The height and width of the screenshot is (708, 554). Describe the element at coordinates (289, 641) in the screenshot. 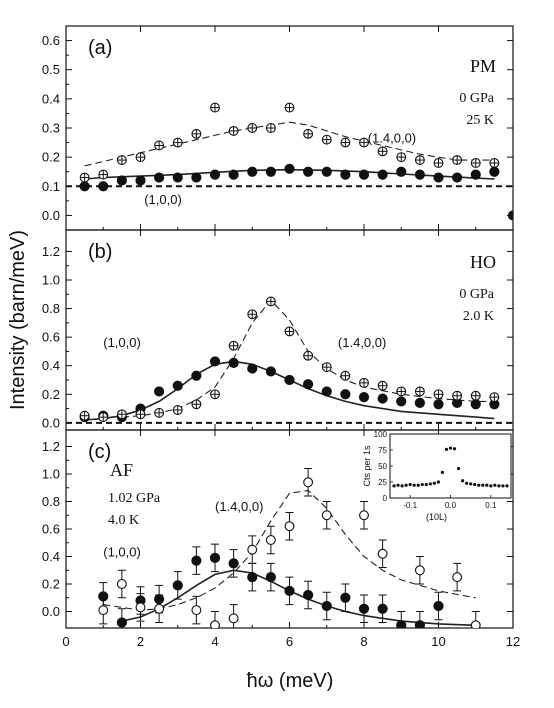

I see `x-tick-label: 6` at that location.